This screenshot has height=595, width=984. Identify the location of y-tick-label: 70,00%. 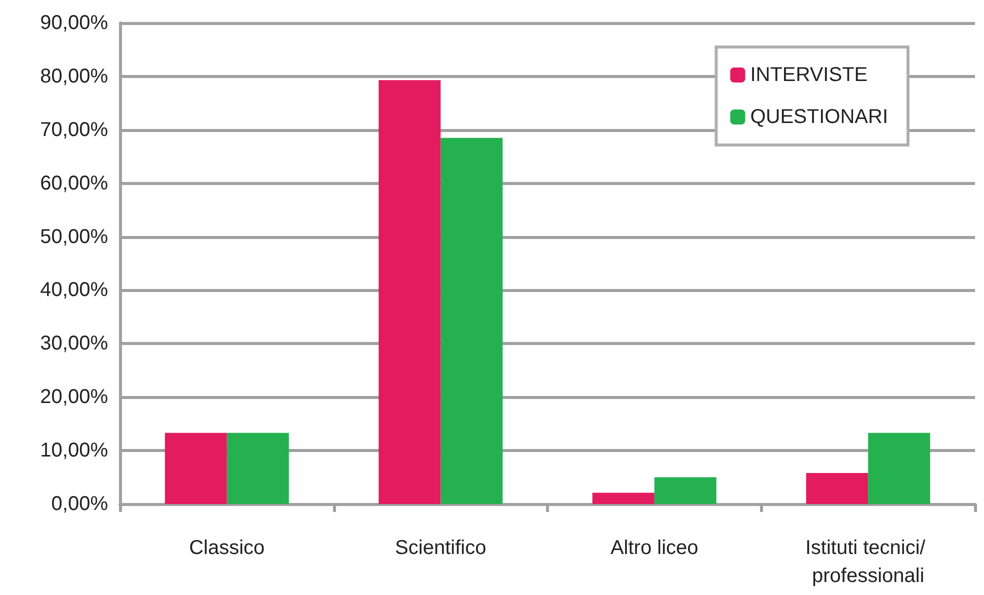
(74, 129).